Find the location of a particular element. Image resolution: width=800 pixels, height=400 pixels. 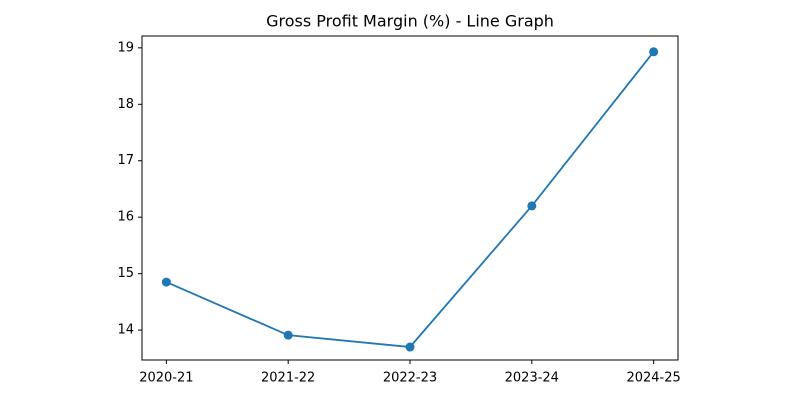

x-tick-label: 2020-21 is located at coordinates (166, 378).